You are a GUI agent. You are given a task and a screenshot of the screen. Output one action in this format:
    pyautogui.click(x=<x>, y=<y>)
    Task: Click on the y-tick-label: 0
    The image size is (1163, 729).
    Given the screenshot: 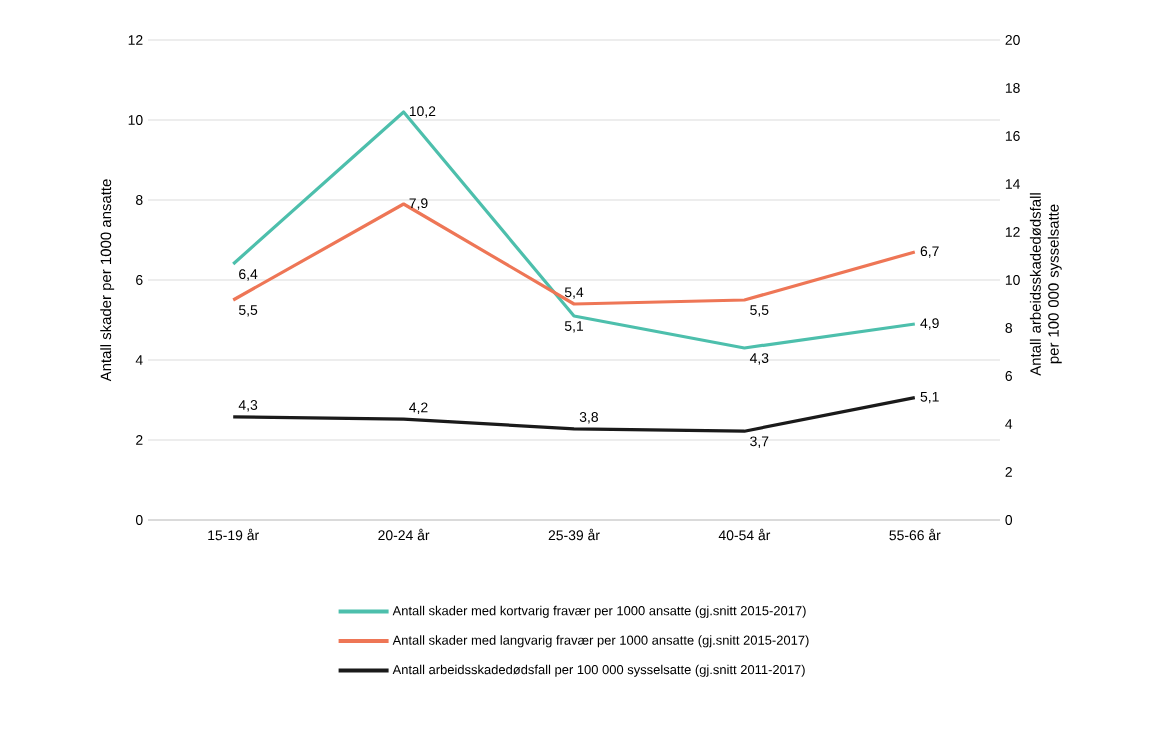 What is the action you would take?
    pyautogui.click(x=139, y=520)
    